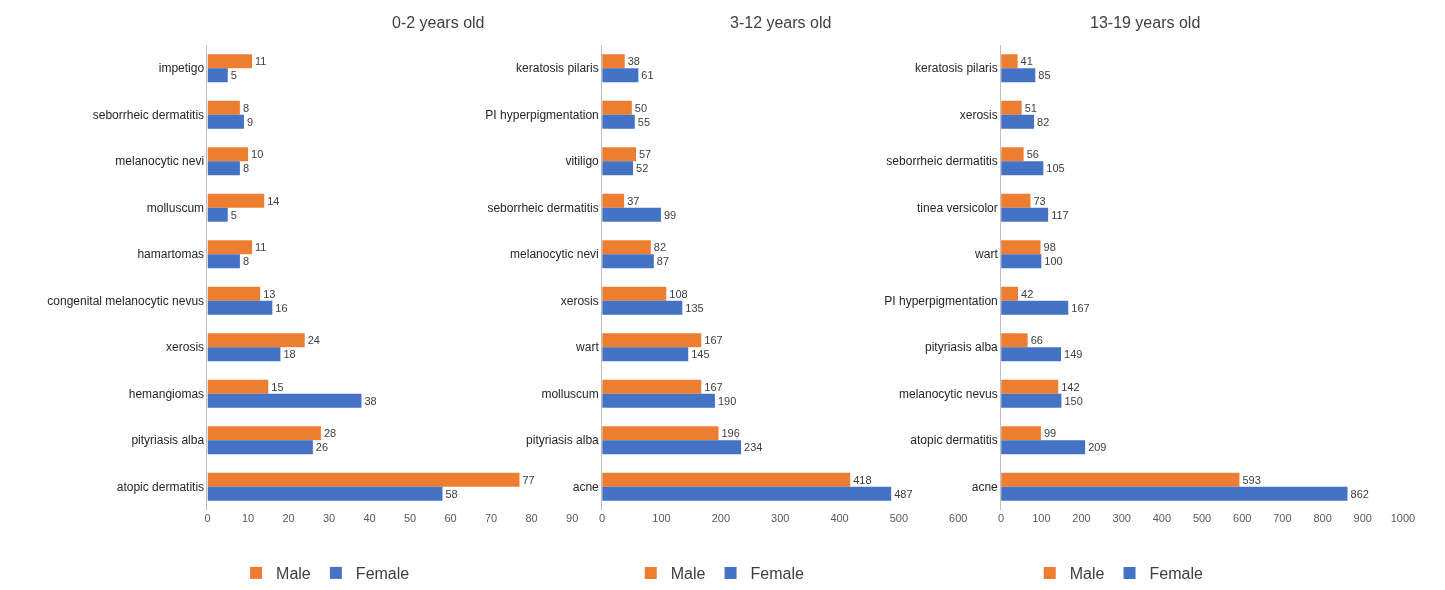 This screenshot has height=590, width=1445. I want to click on data-label: 87, so click(663, 261).